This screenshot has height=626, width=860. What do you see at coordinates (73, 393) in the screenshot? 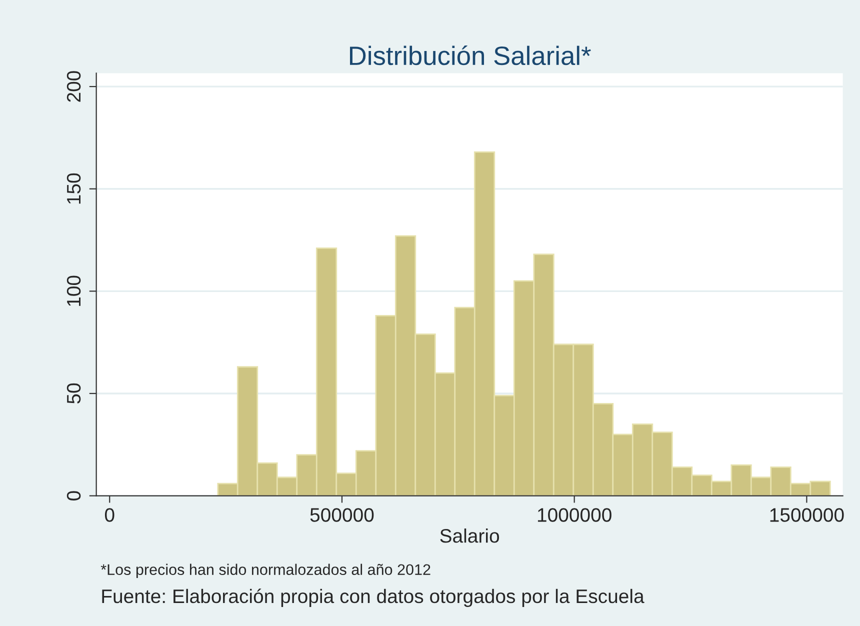
I see `y-tick-label: 50` at bounding box center [73, 393].